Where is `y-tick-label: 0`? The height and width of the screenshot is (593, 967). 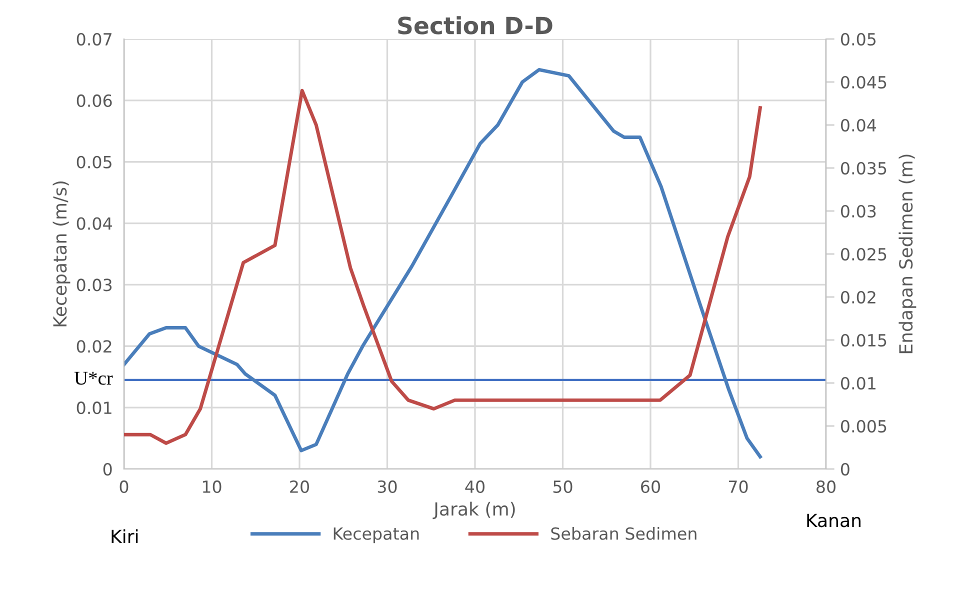 y-tick-label: 0 is located at coordinates (107, 469).